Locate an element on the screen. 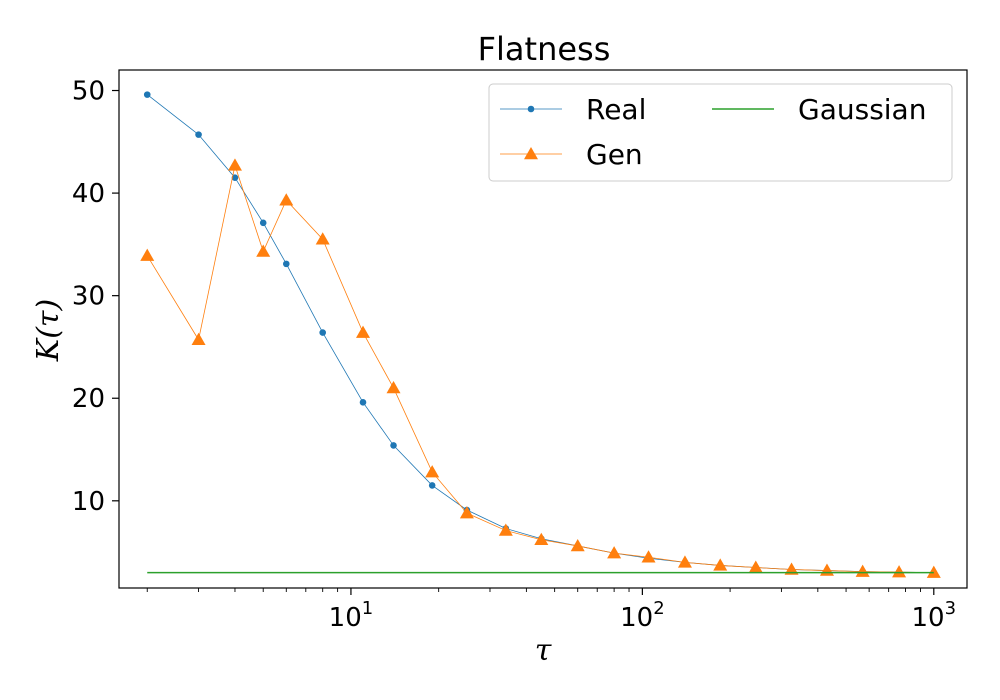 This screenshot has width=1000, height=700. y-tick-label: 30 is located at coordinates (88, 297).